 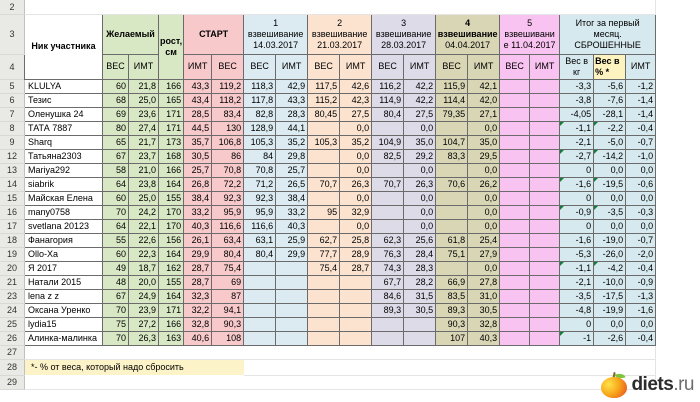 What do you see at coordinates (198, 184) in the screenshot?
I see `cell-s-imt: 26,8` at bounding box center [198, 184].